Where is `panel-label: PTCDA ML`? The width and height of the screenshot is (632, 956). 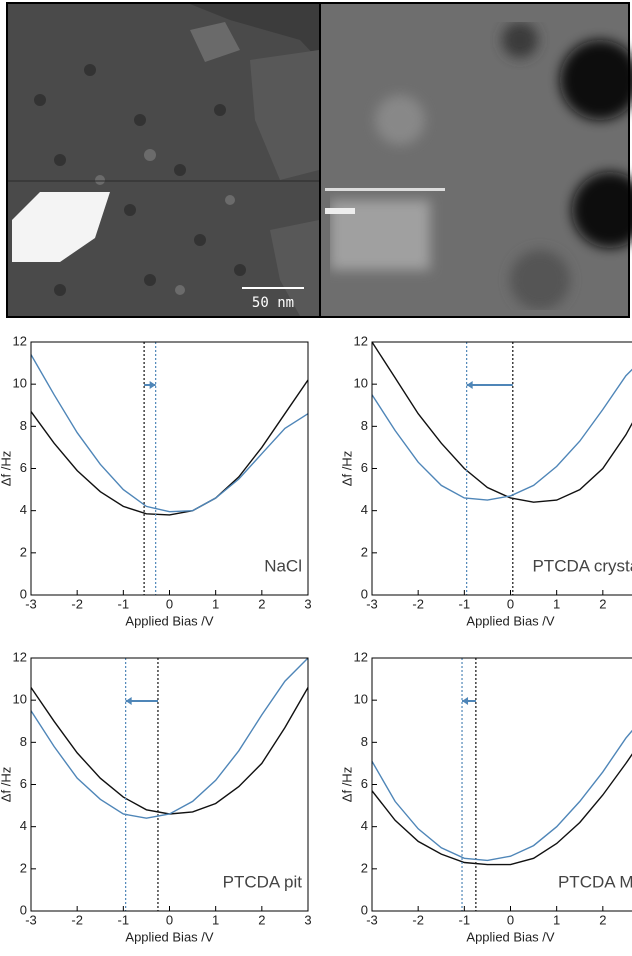
panel-label: PTCDA ML is located at coordinates (595, 881).